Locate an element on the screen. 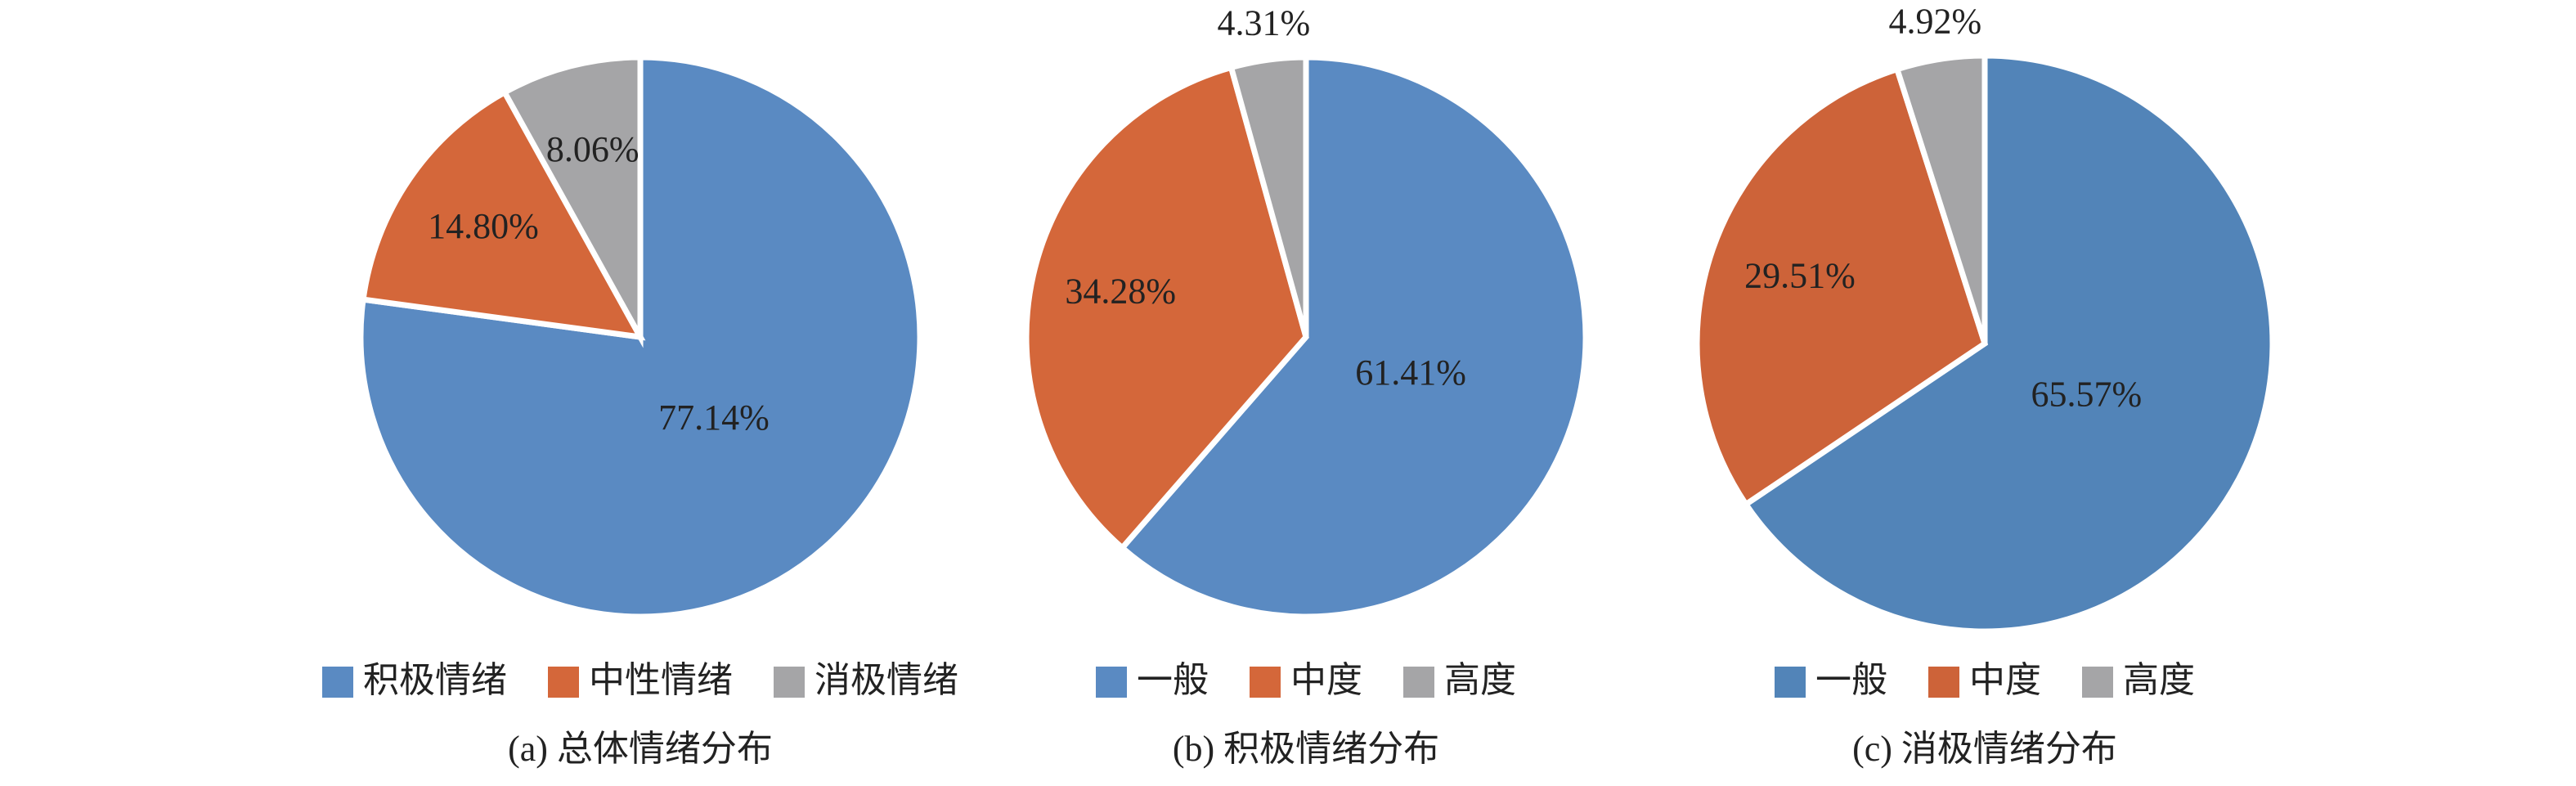  chart-caption: (a) 总体情绪分布 is located at coordinates (640, 749).